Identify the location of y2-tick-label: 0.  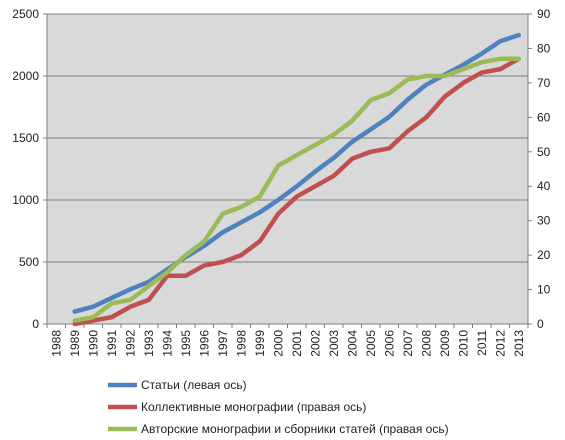
(540, 324).